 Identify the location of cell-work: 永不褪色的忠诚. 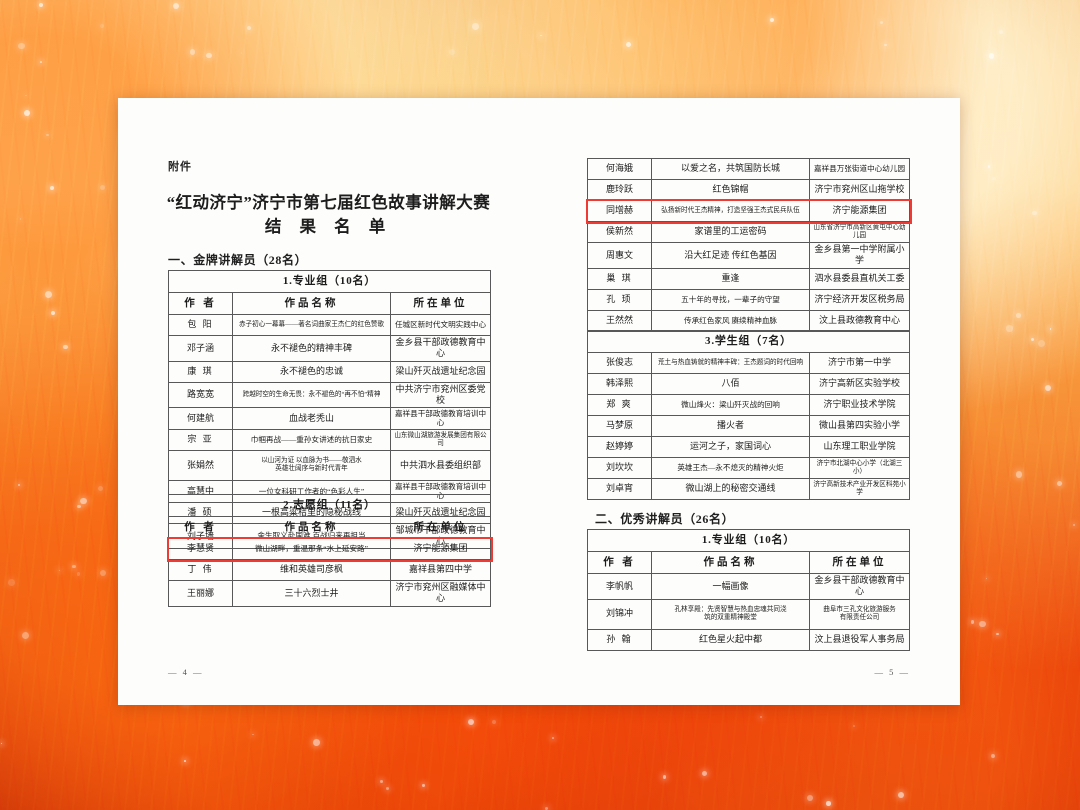
(311, 371).